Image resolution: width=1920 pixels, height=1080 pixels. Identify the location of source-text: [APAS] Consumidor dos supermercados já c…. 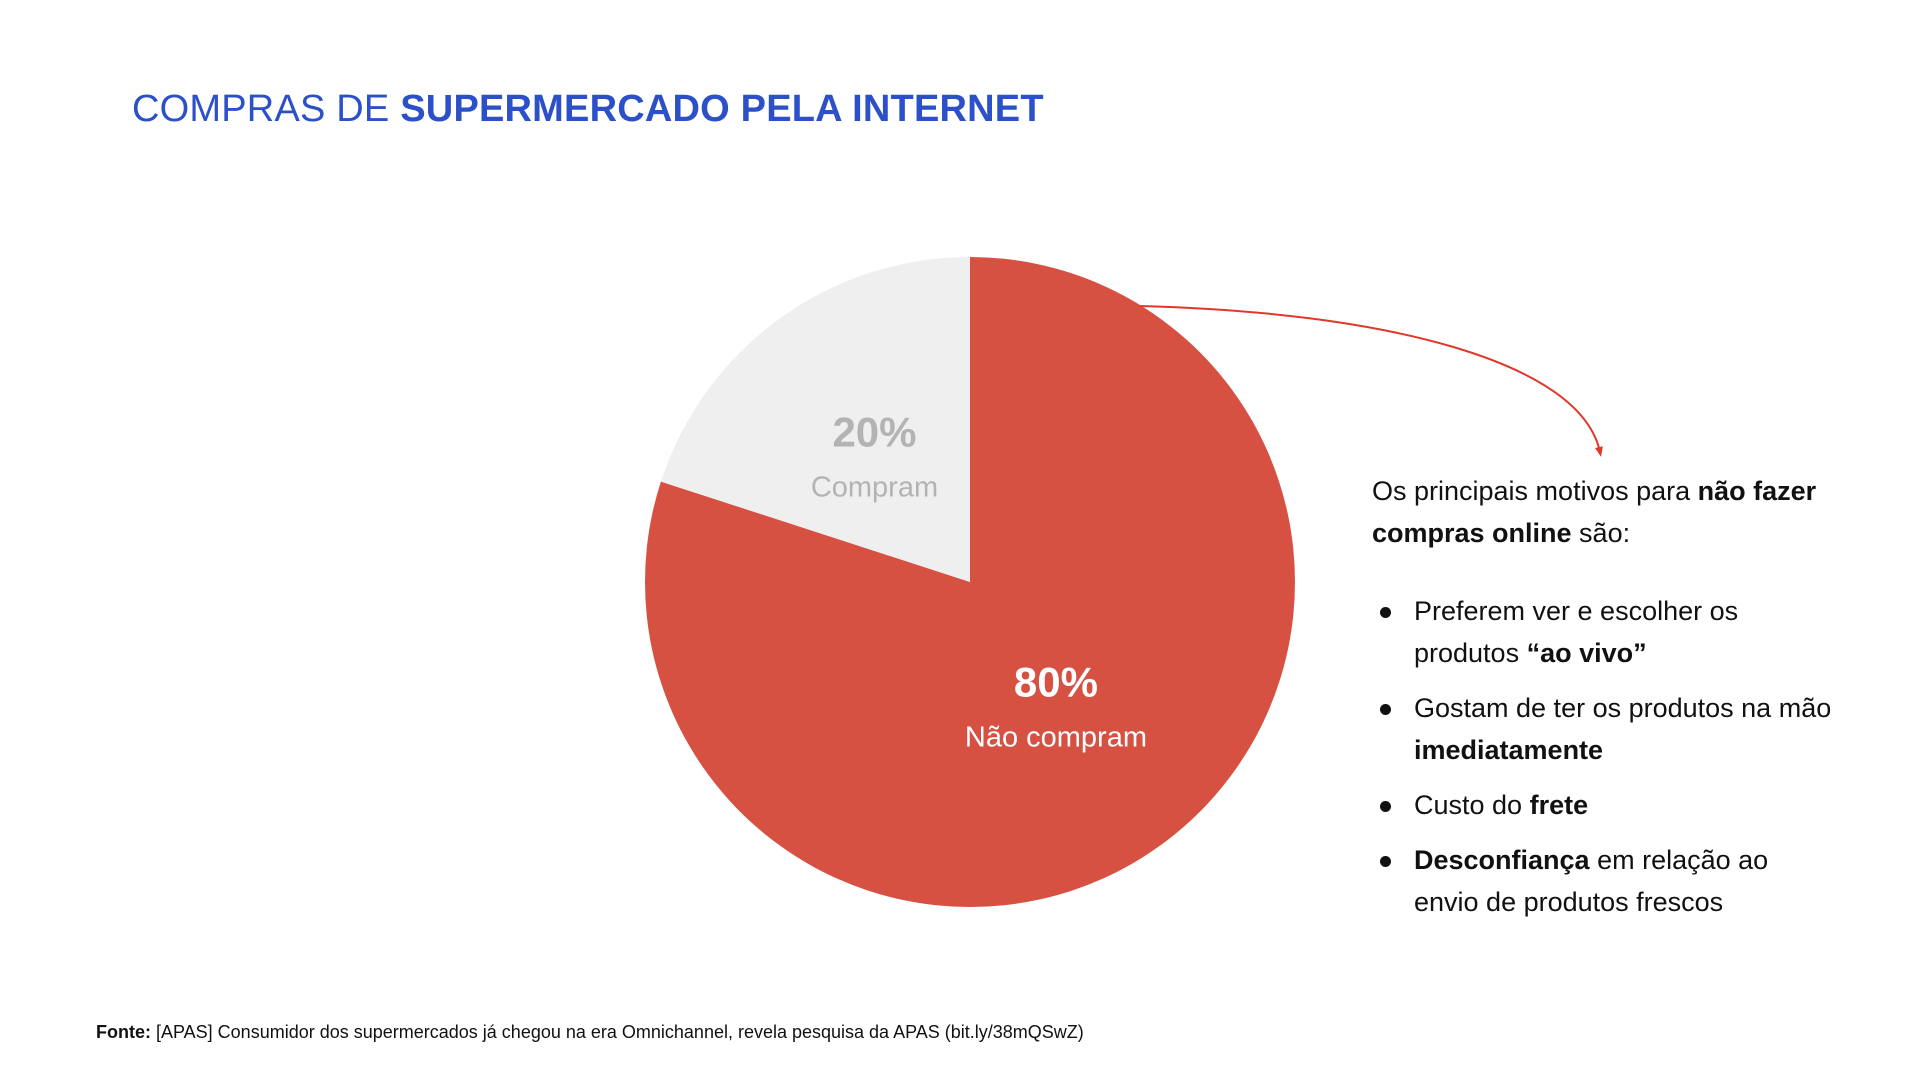
(617, 1032).